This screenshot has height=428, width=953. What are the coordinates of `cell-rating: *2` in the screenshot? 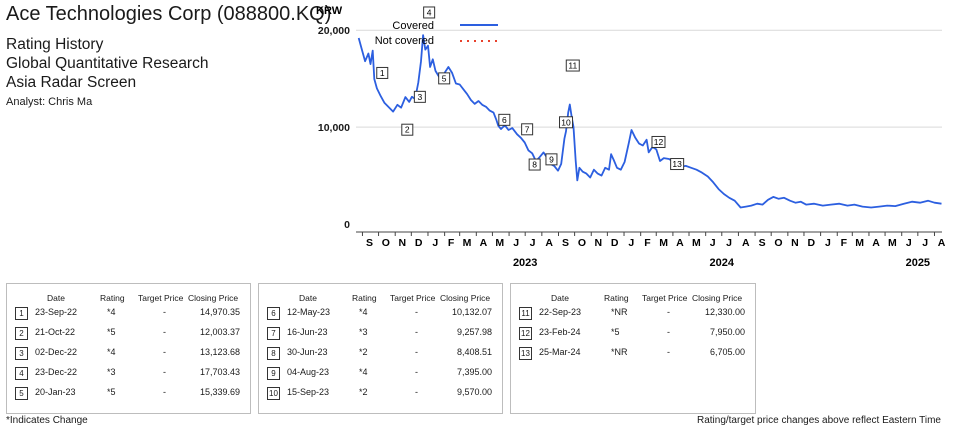 It's located at (363, 392).